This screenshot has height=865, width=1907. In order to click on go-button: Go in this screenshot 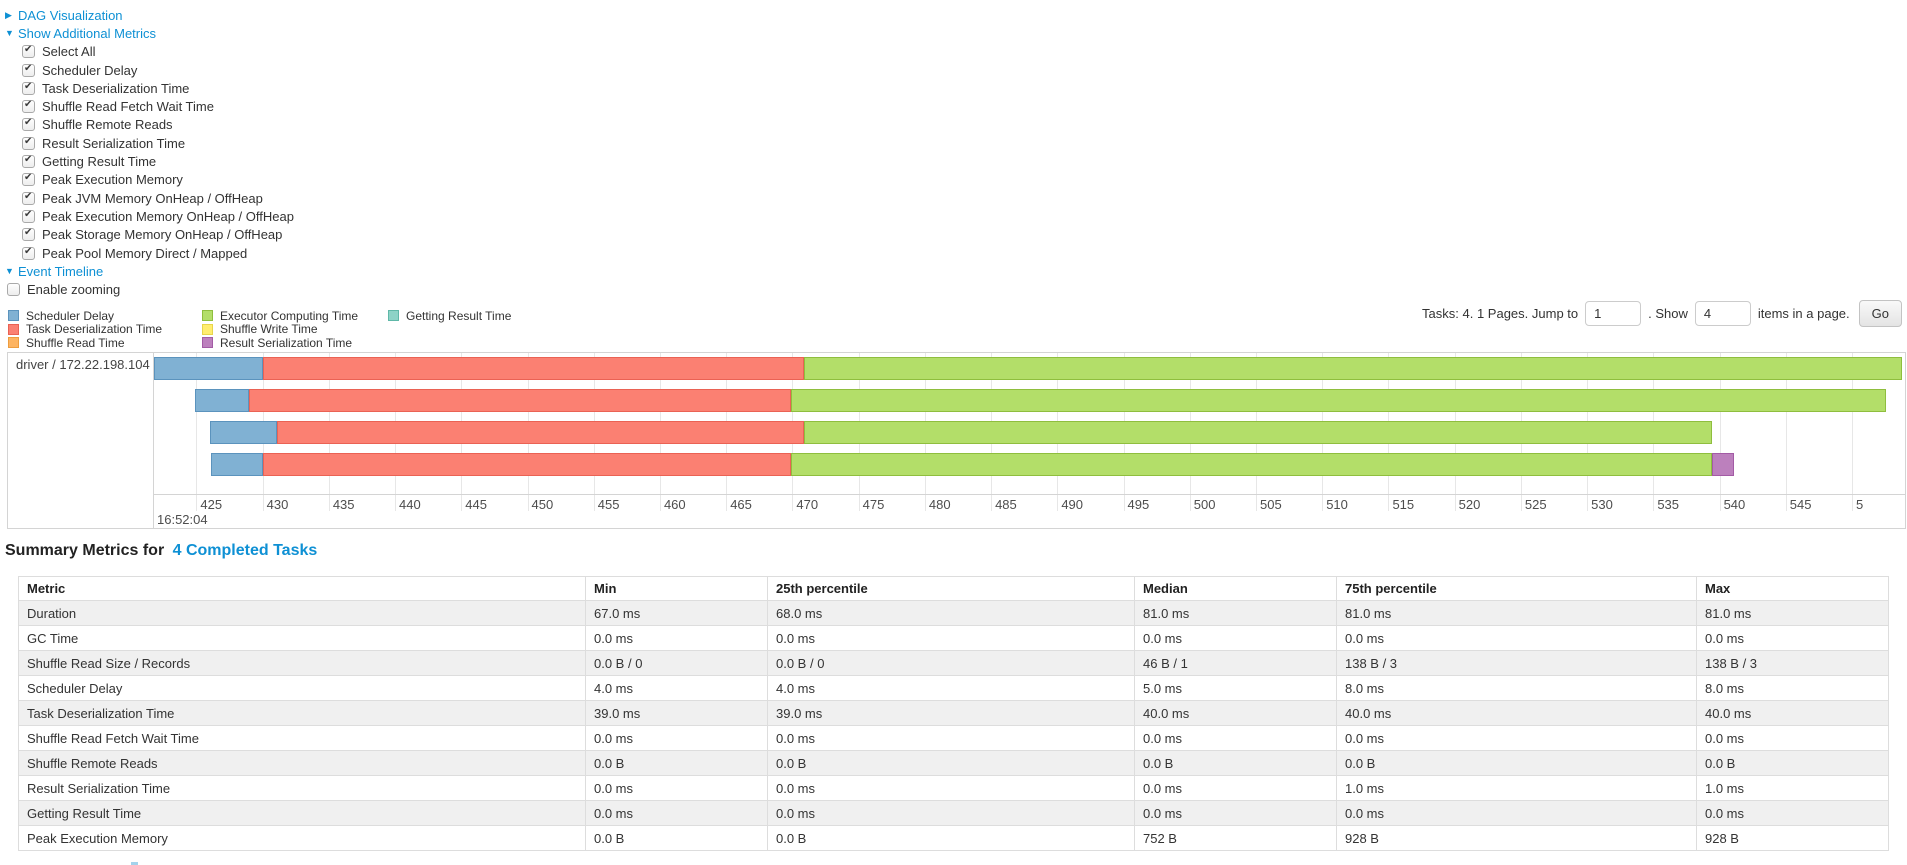, I will do `click(1880, 313)`.